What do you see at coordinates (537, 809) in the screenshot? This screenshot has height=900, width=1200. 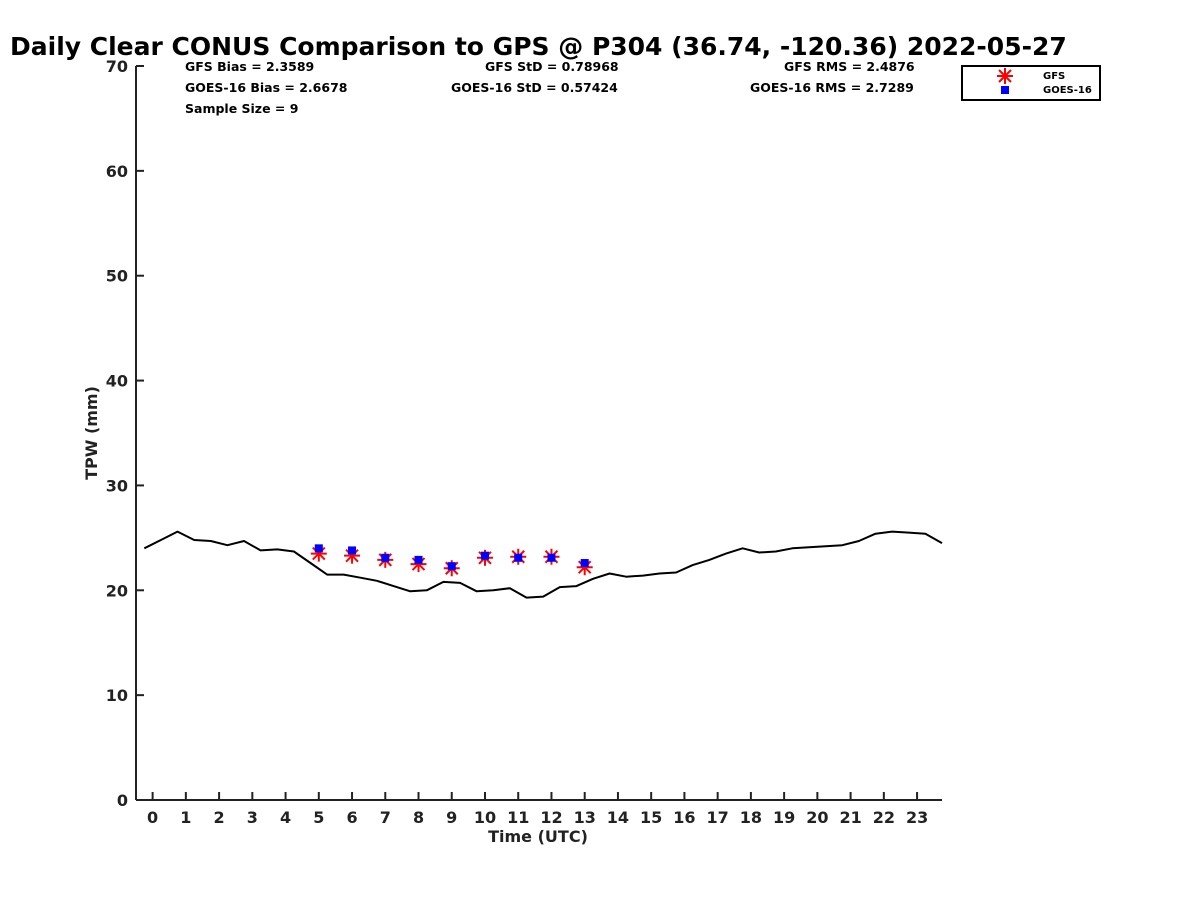 I see `x-ticks: 0 1 2 3 4 5 6 7 8 9 10 11 12 13 14 15 16 17 18 19 20 21 22 23` at bounding box center [537, 809].